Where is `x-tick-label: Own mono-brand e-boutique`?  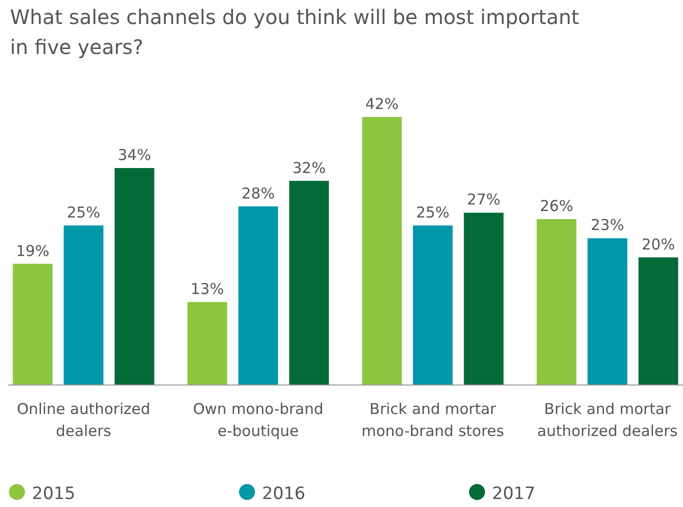
x-tick-label: Own mono-brand e-boutique is located at coordinates (258, 420).